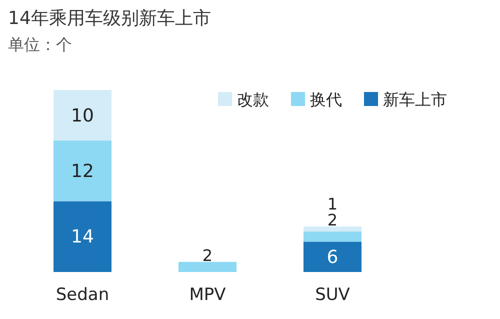 The image size is (500, 319). What do you see at coordinates (332, 295) in the screenshot?
I see `x-tick-label: SUV` at bounding box center [332, 295].